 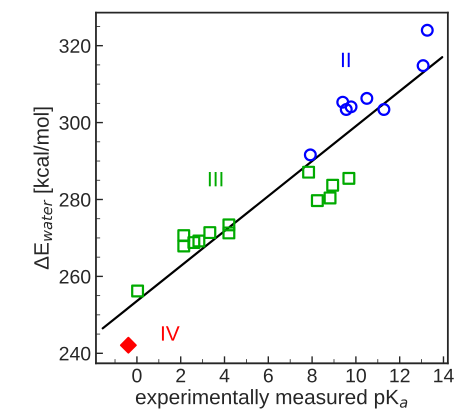 What do you see at coordinates (312, 375) in the screenshot?
I see `x-tick-label: 8` at bounding box center [312, 375].